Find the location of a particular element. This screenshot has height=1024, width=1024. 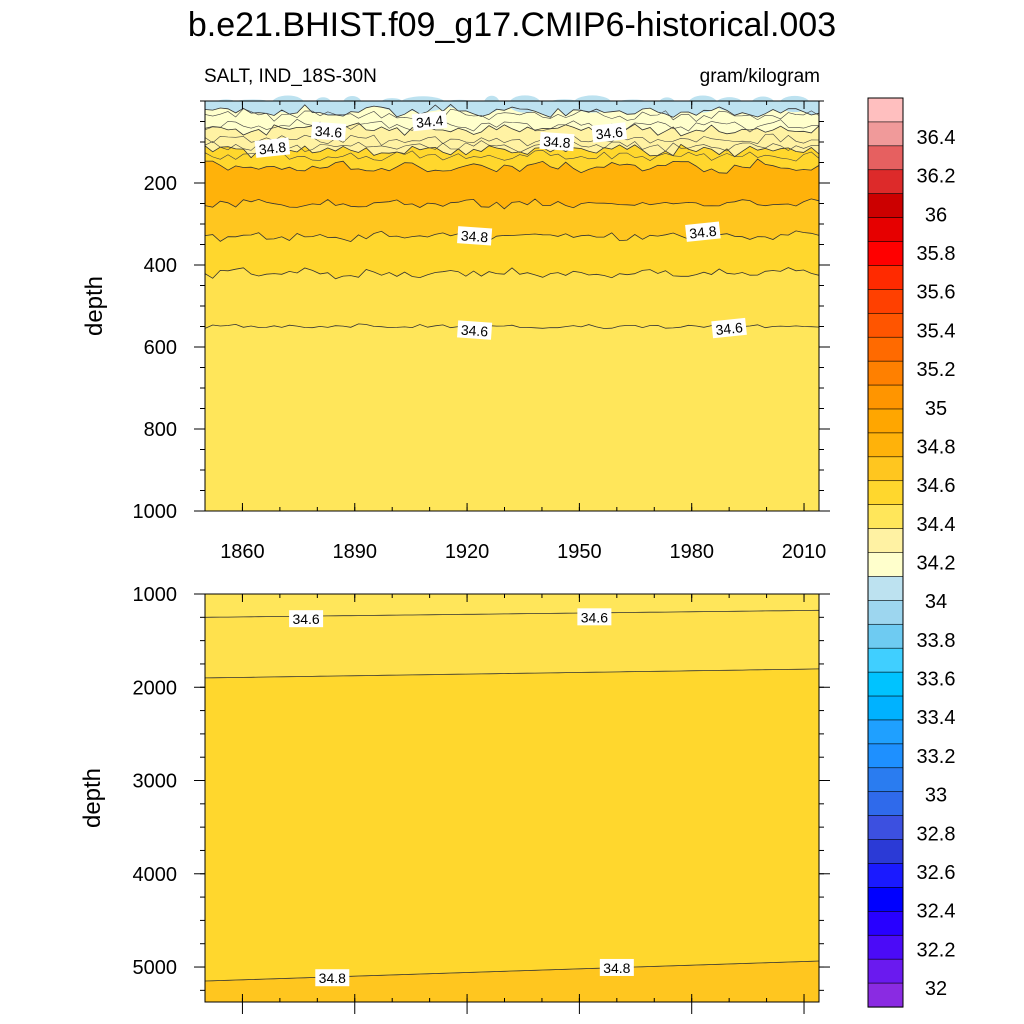

x-tick-label: 1860 is located at coordinates (242, 552).